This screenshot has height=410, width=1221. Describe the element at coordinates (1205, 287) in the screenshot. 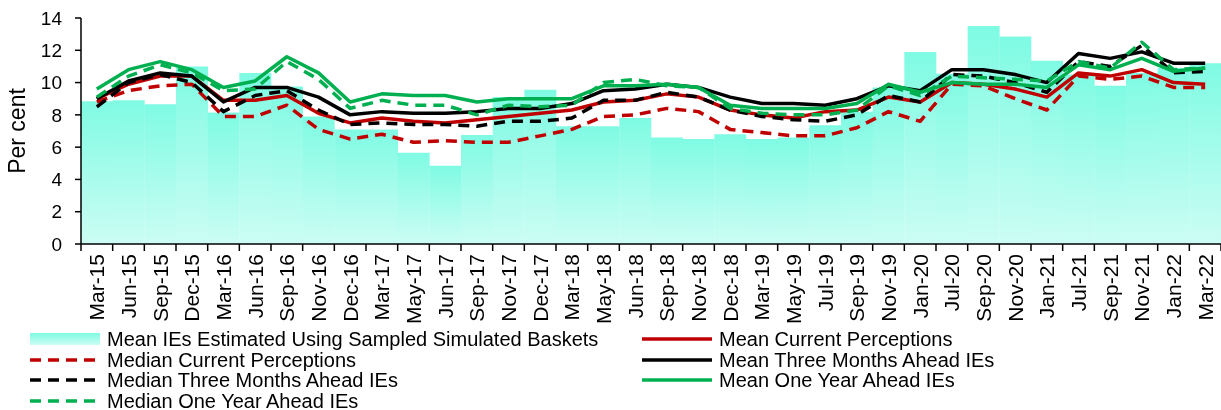

I see `x-tick-label: Mar-22` at that location.